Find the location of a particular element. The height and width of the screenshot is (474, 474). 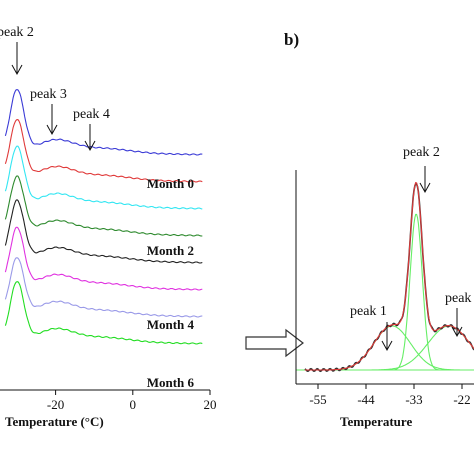

panel-a-annotation: peak 4 is located at coordinates (91, 114).